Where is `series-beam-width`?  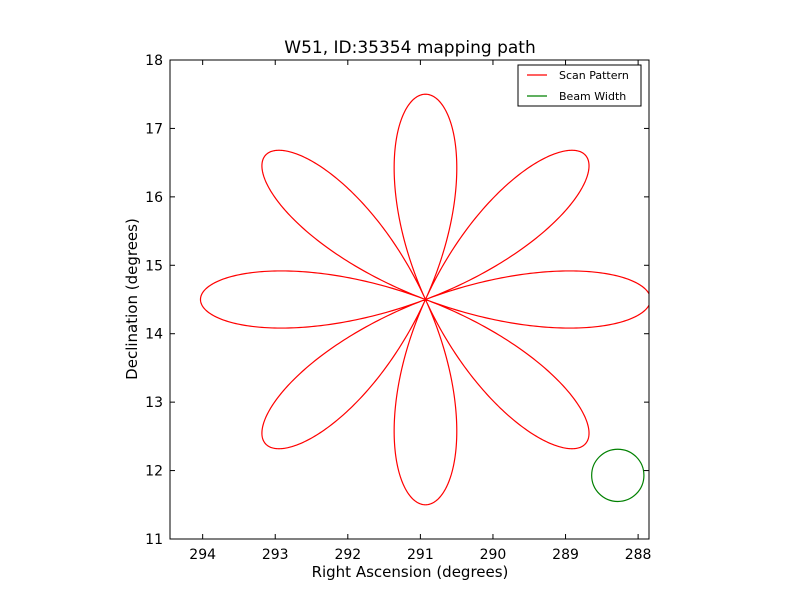 series-beam-width is located at coordinates (618, 475).